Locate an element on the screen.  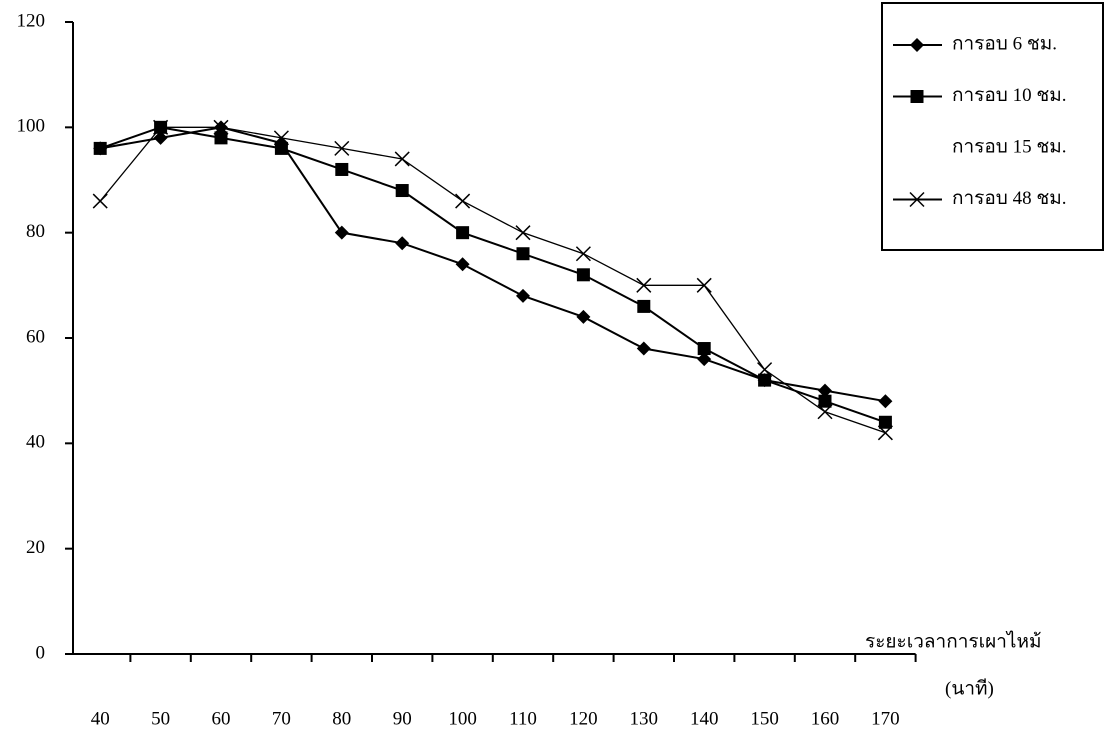
x-tick-label: 40 is located at coordinates (100, 718).